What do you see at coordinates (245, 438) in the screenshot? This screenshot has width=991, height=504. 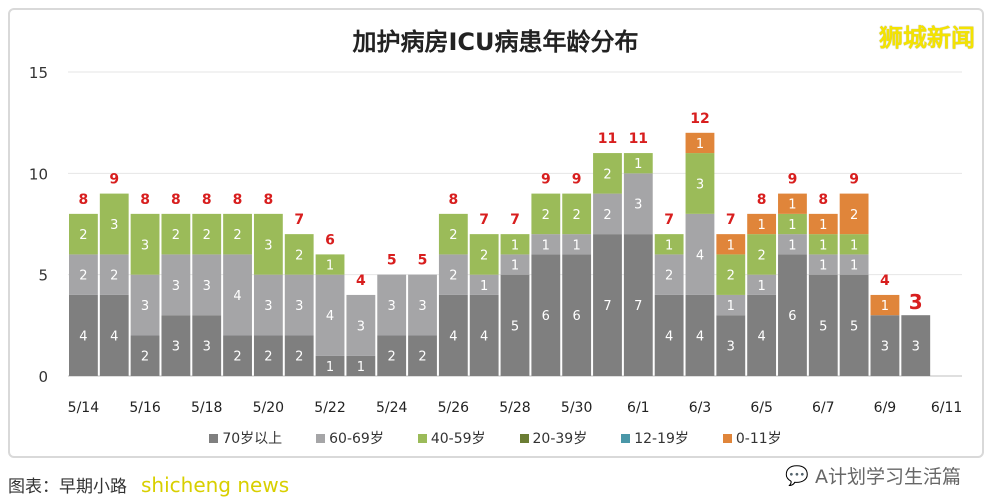 I see `legend-item: 70岁以上` at bounding box center [245, 438].